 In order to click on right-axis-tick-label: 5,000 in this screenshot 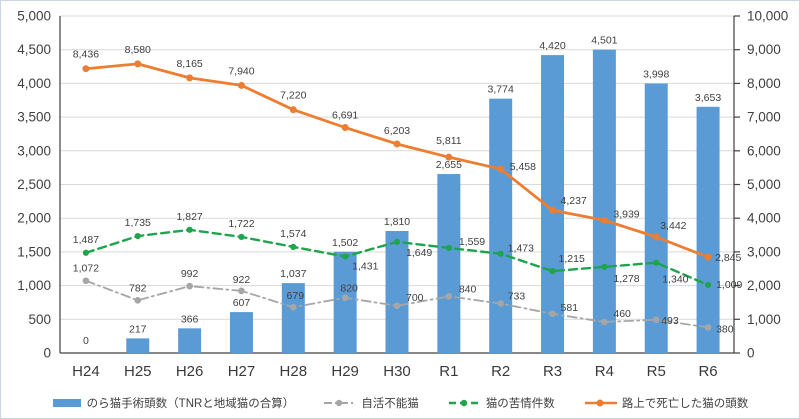, I will do `click(764, 184)`.